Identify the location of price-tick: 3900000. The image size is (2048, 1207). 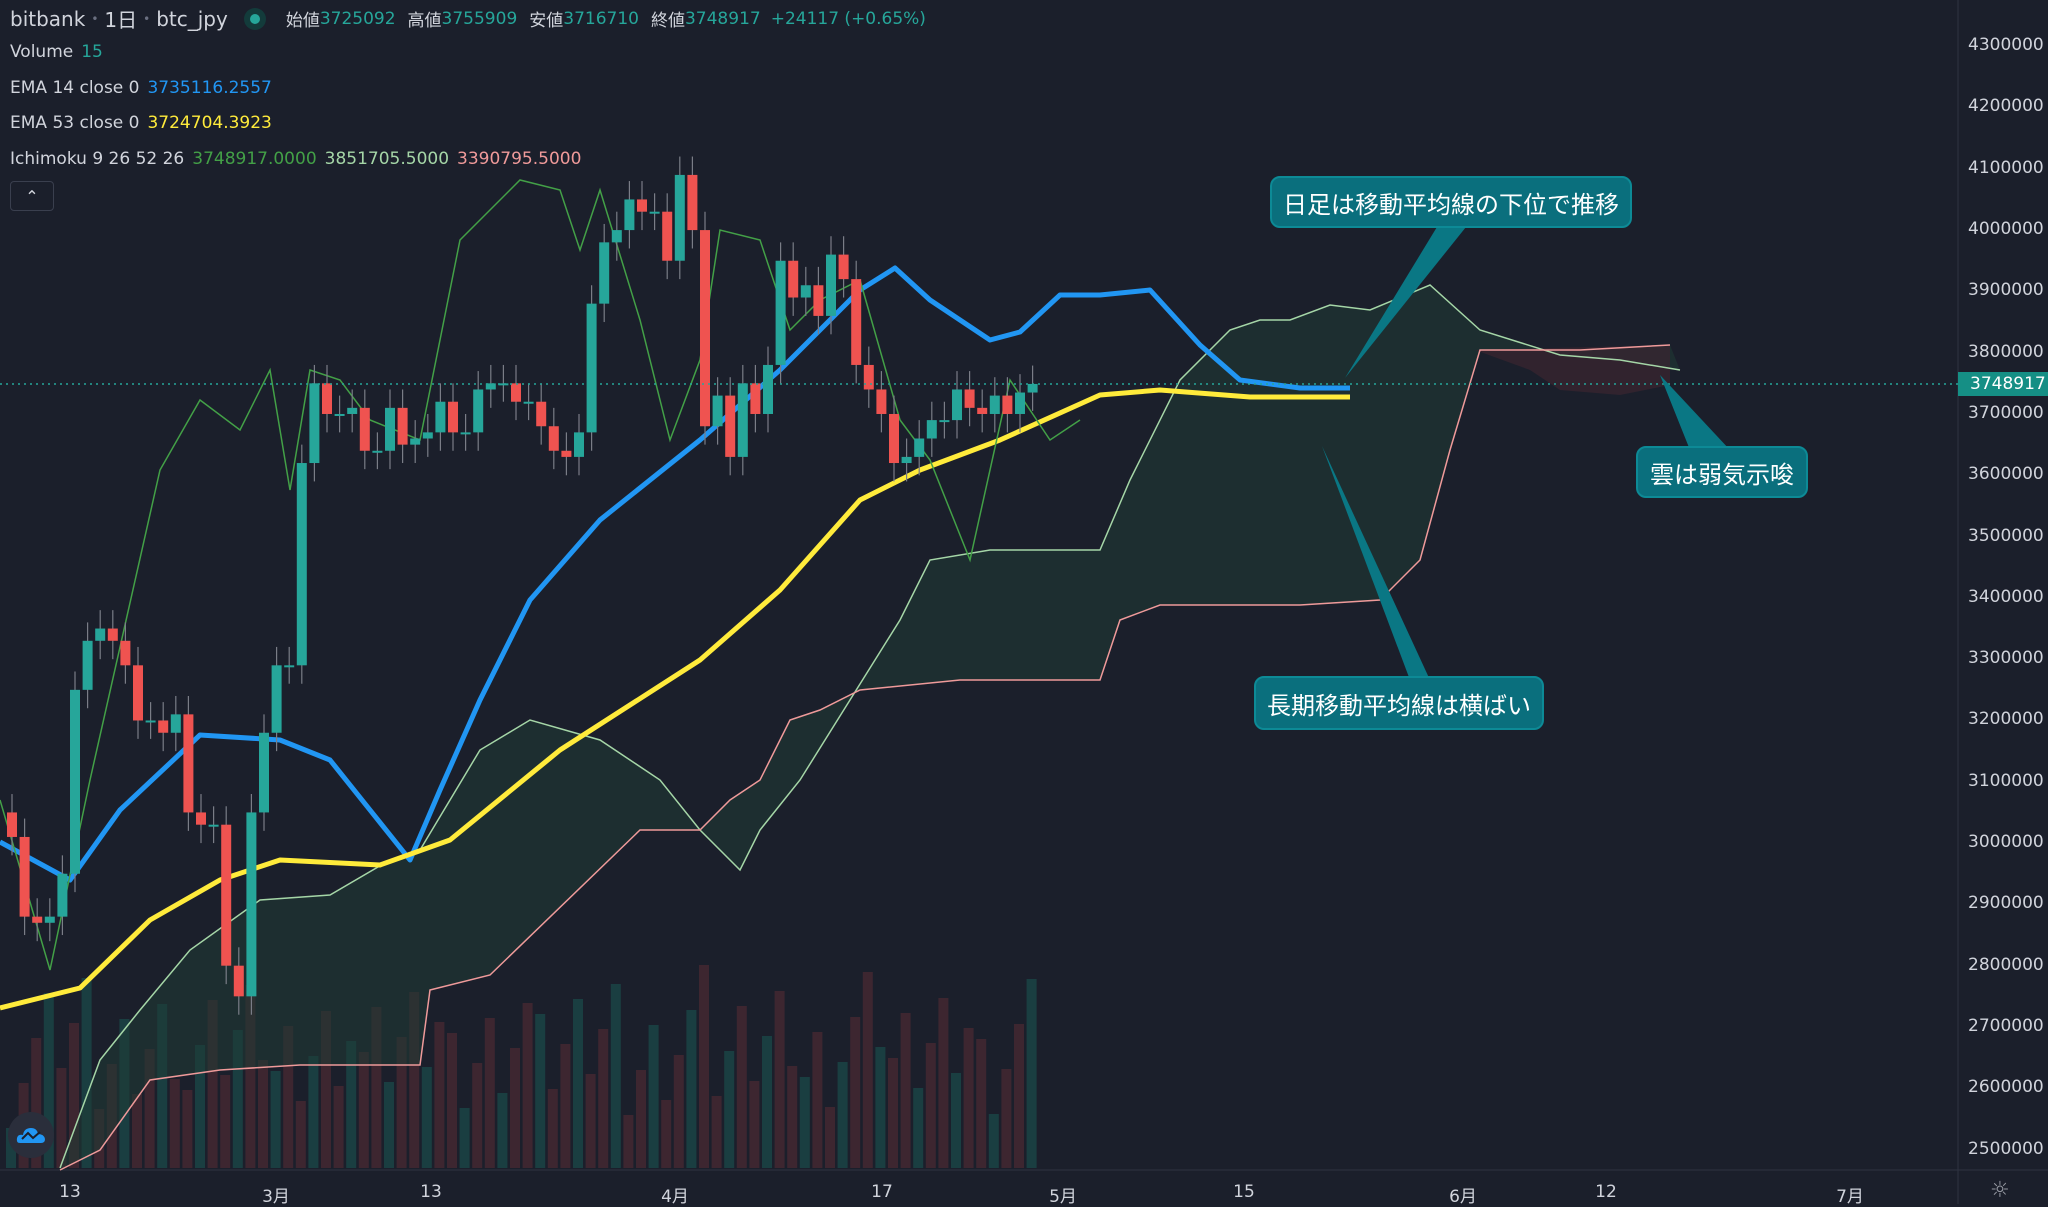
(2006, 290).